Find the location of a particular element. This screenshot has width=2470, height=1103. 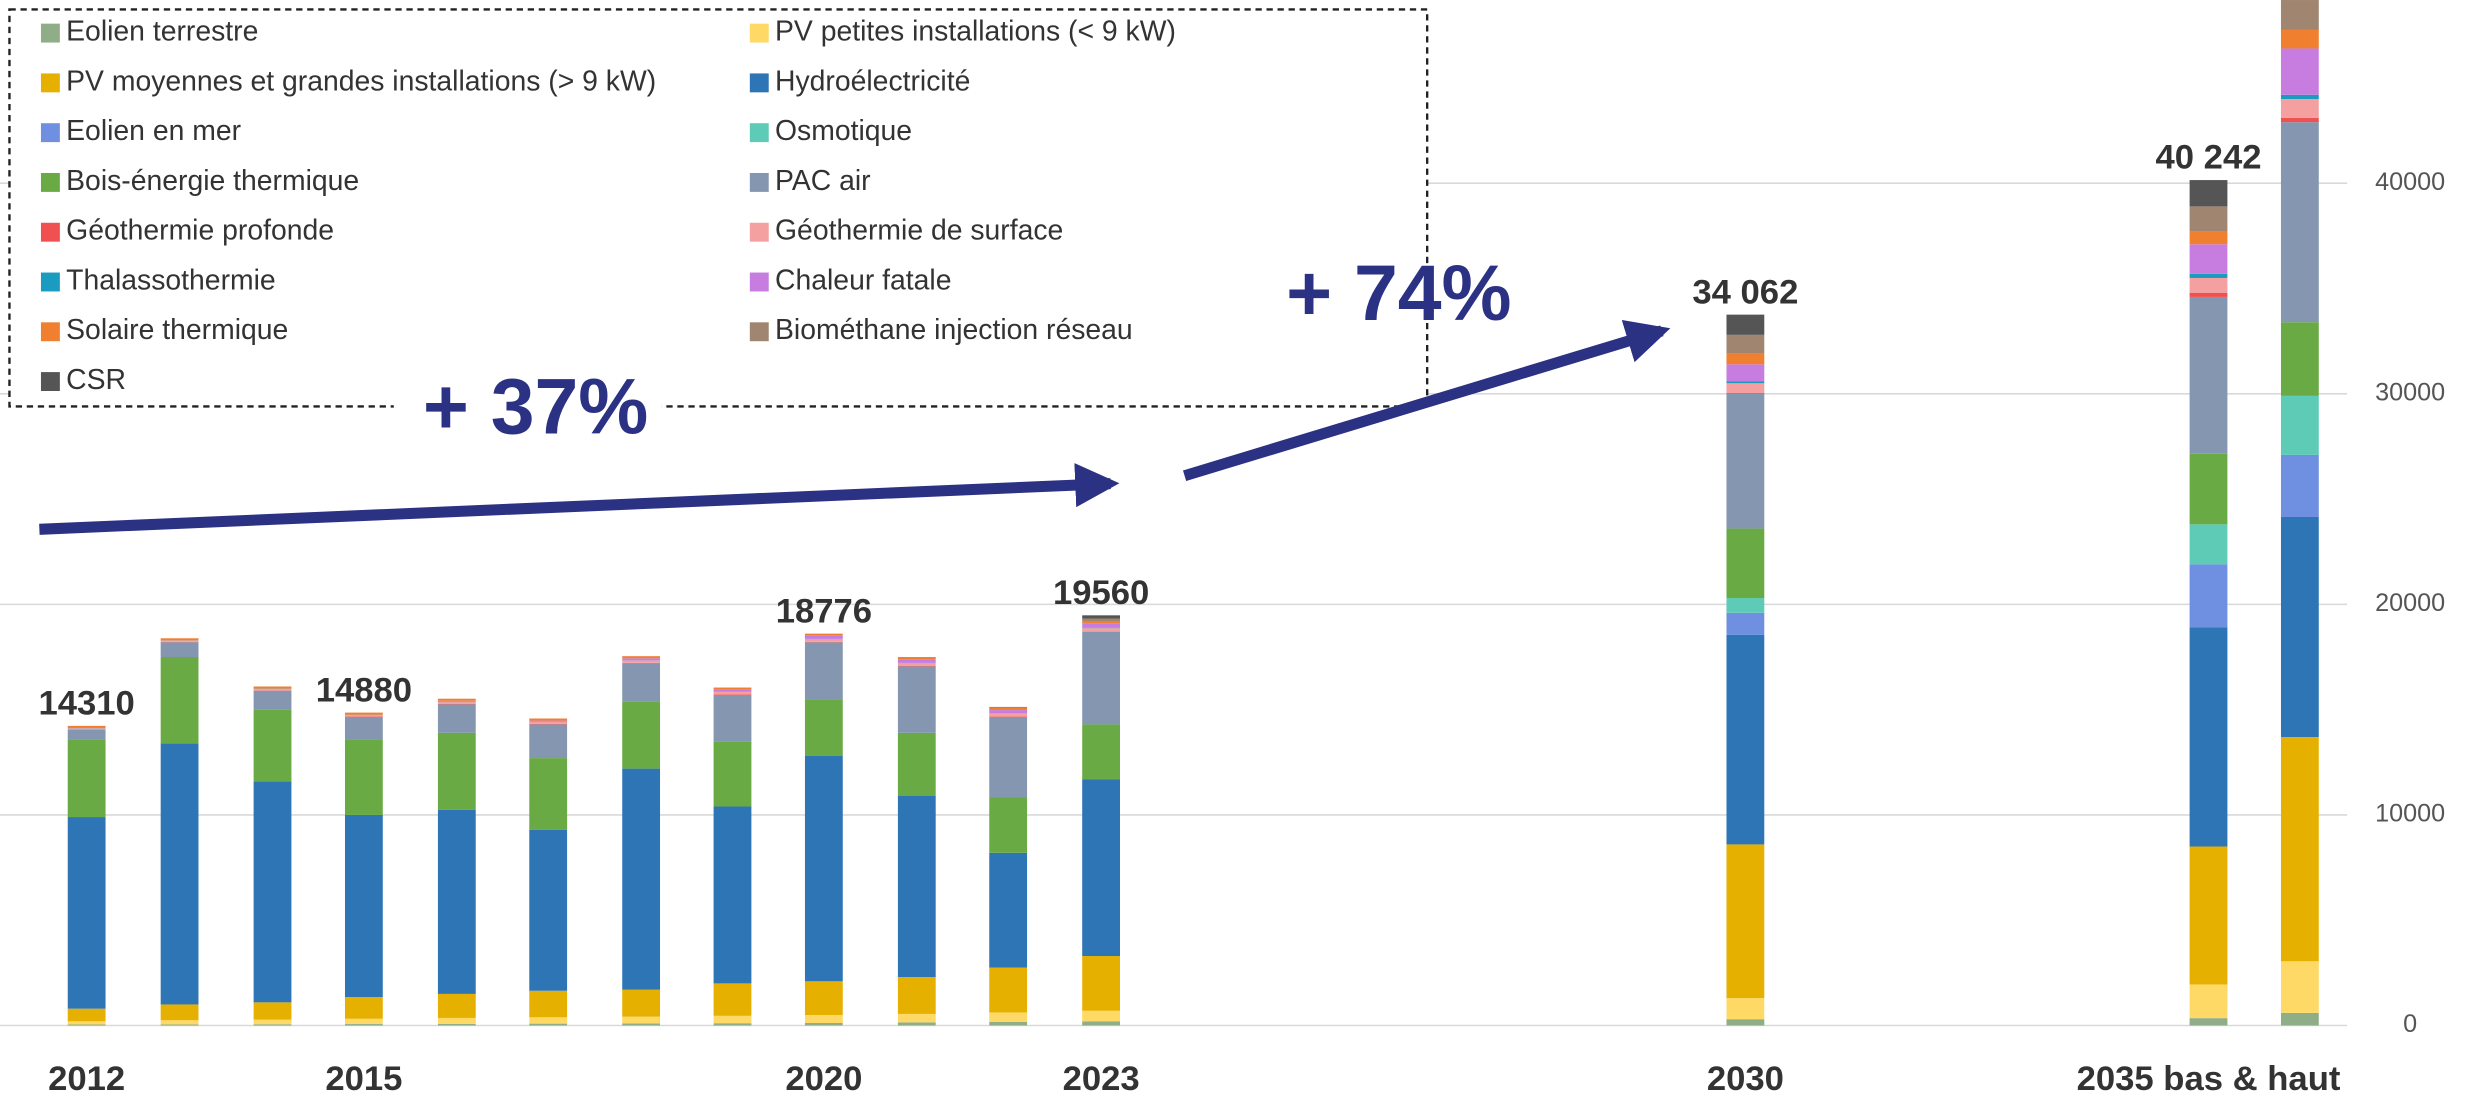

legend-label: Solaire thermique is located at coordinates (177, 330).